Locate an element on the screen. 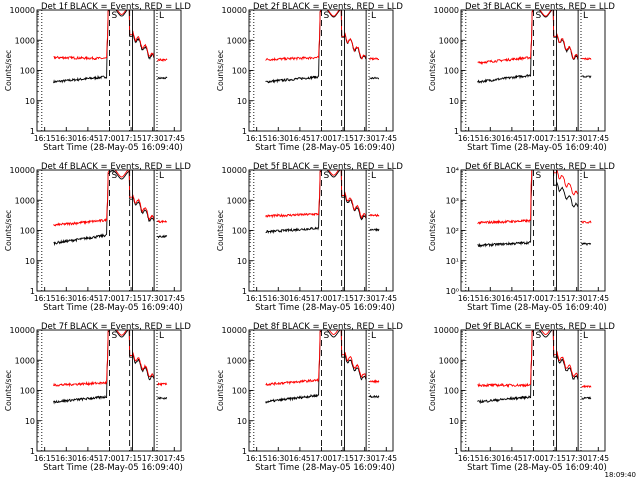  panel-title: Det 6f BLACK = Events, RED = LLD is located at coordinates (540, 167).